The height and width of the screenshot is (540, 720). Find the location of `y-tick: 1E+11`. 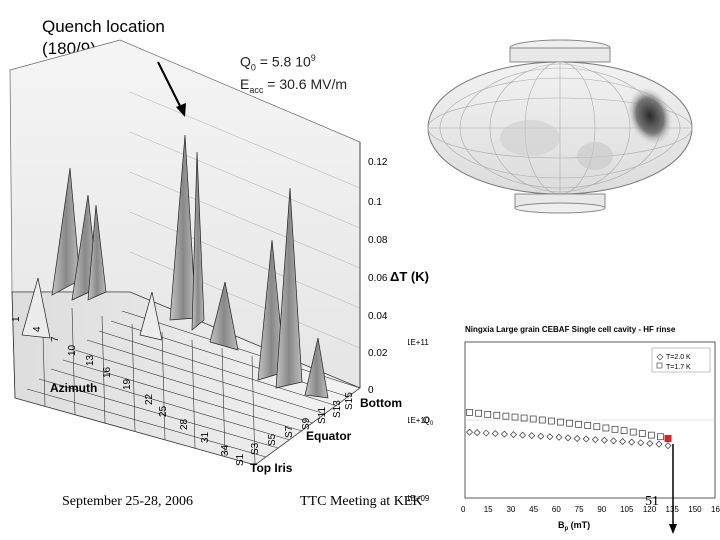

y-tick: 1E+11 is located at coordinates (418, 342).